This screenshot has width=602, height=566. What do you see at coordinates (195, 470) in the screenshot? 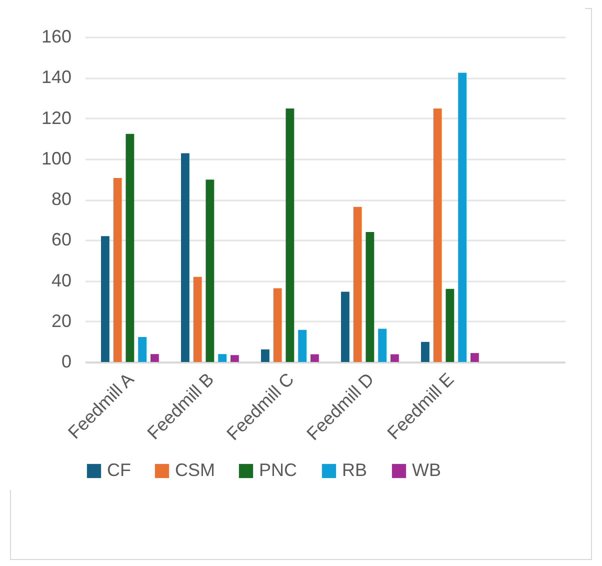
I see `legend-label: CSM` at bounding box center [195, 470].